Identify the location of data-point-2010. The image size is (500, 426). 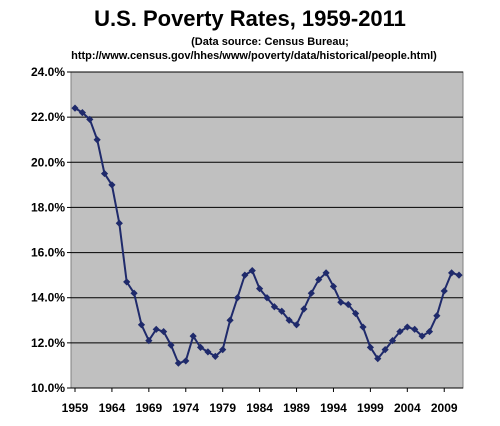
(452, 273).